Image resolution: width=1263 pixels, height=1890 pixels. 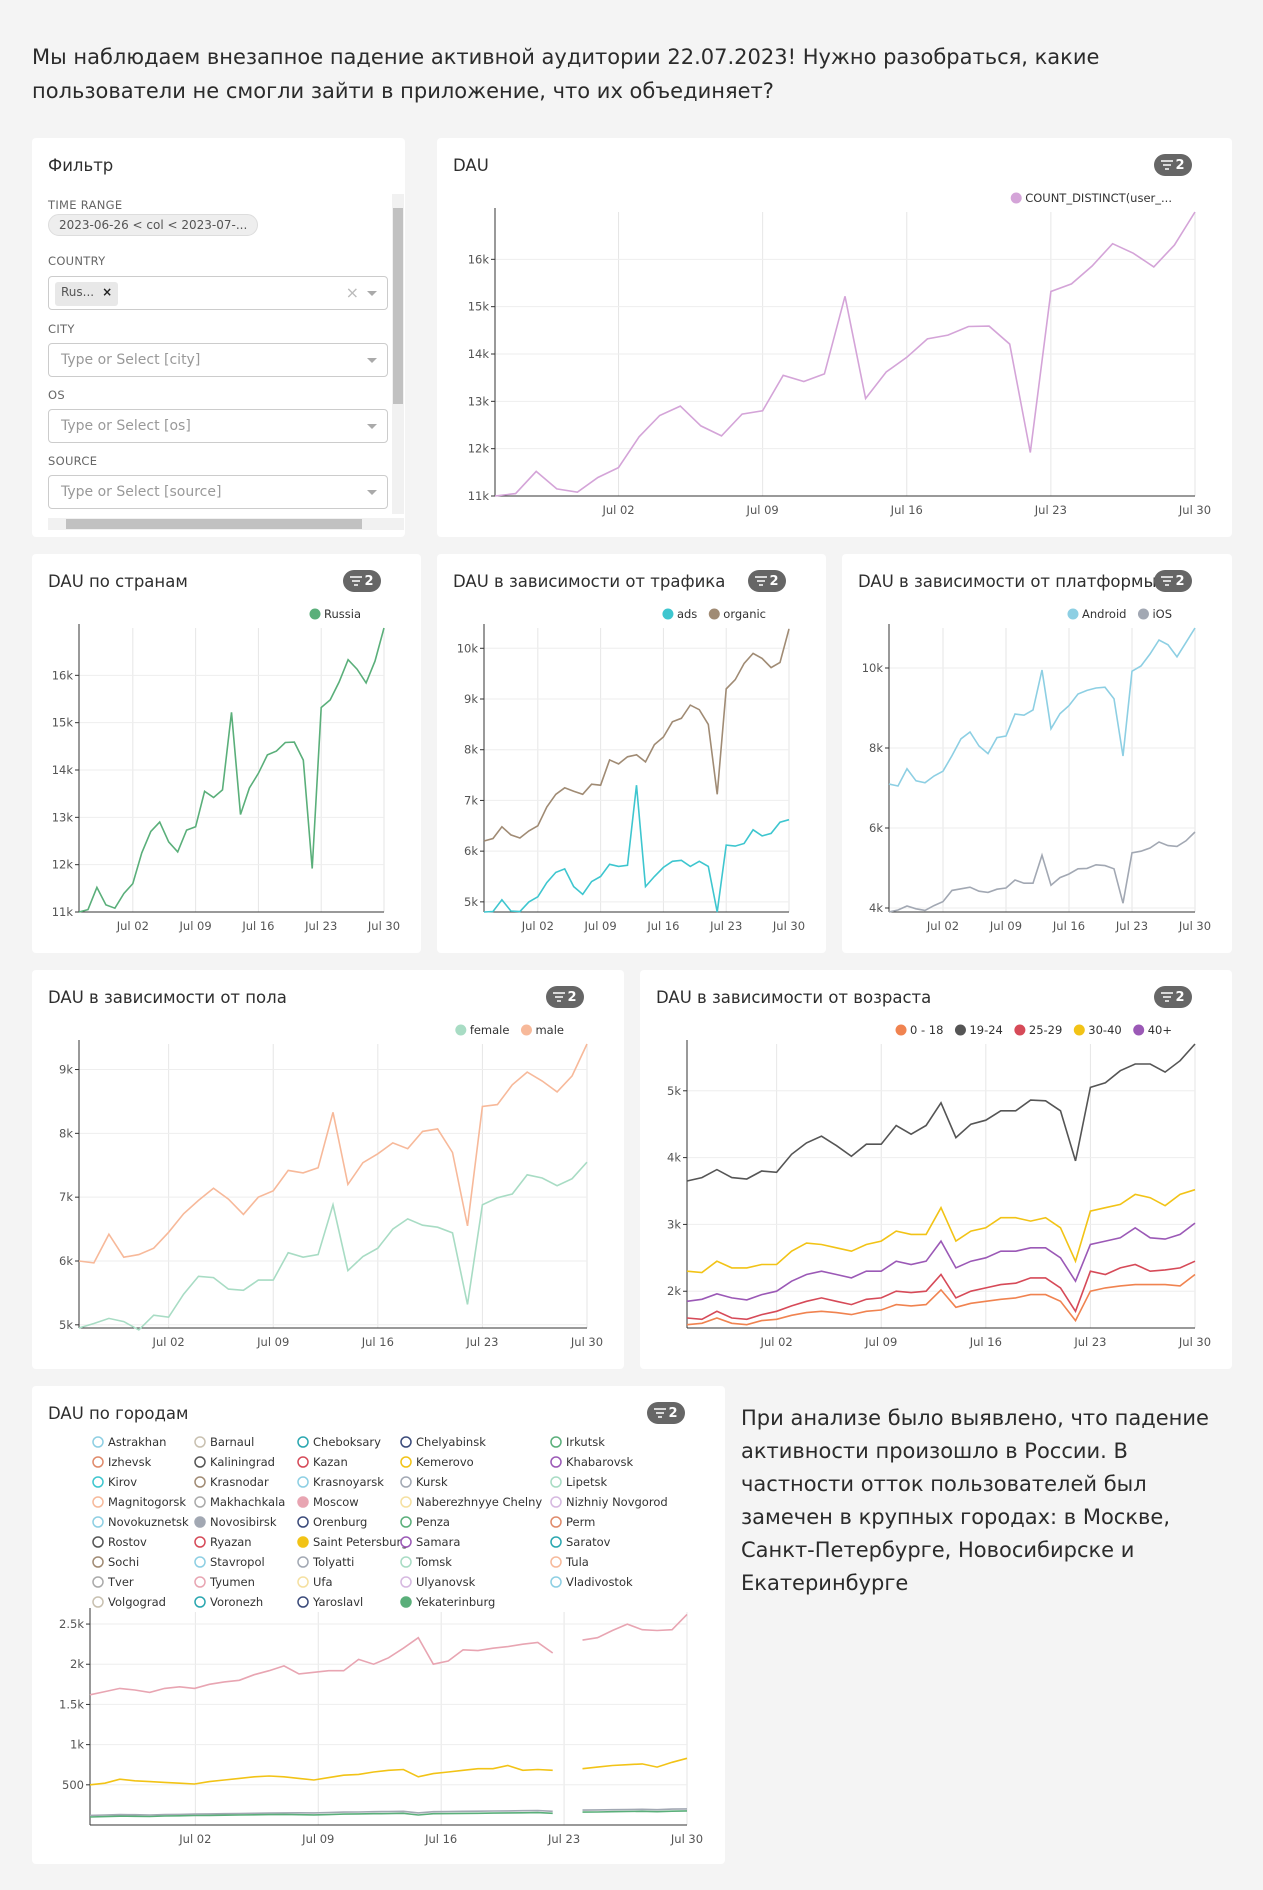 I want to click on city-select: Type or Select [city], so click(x=218, y=360).